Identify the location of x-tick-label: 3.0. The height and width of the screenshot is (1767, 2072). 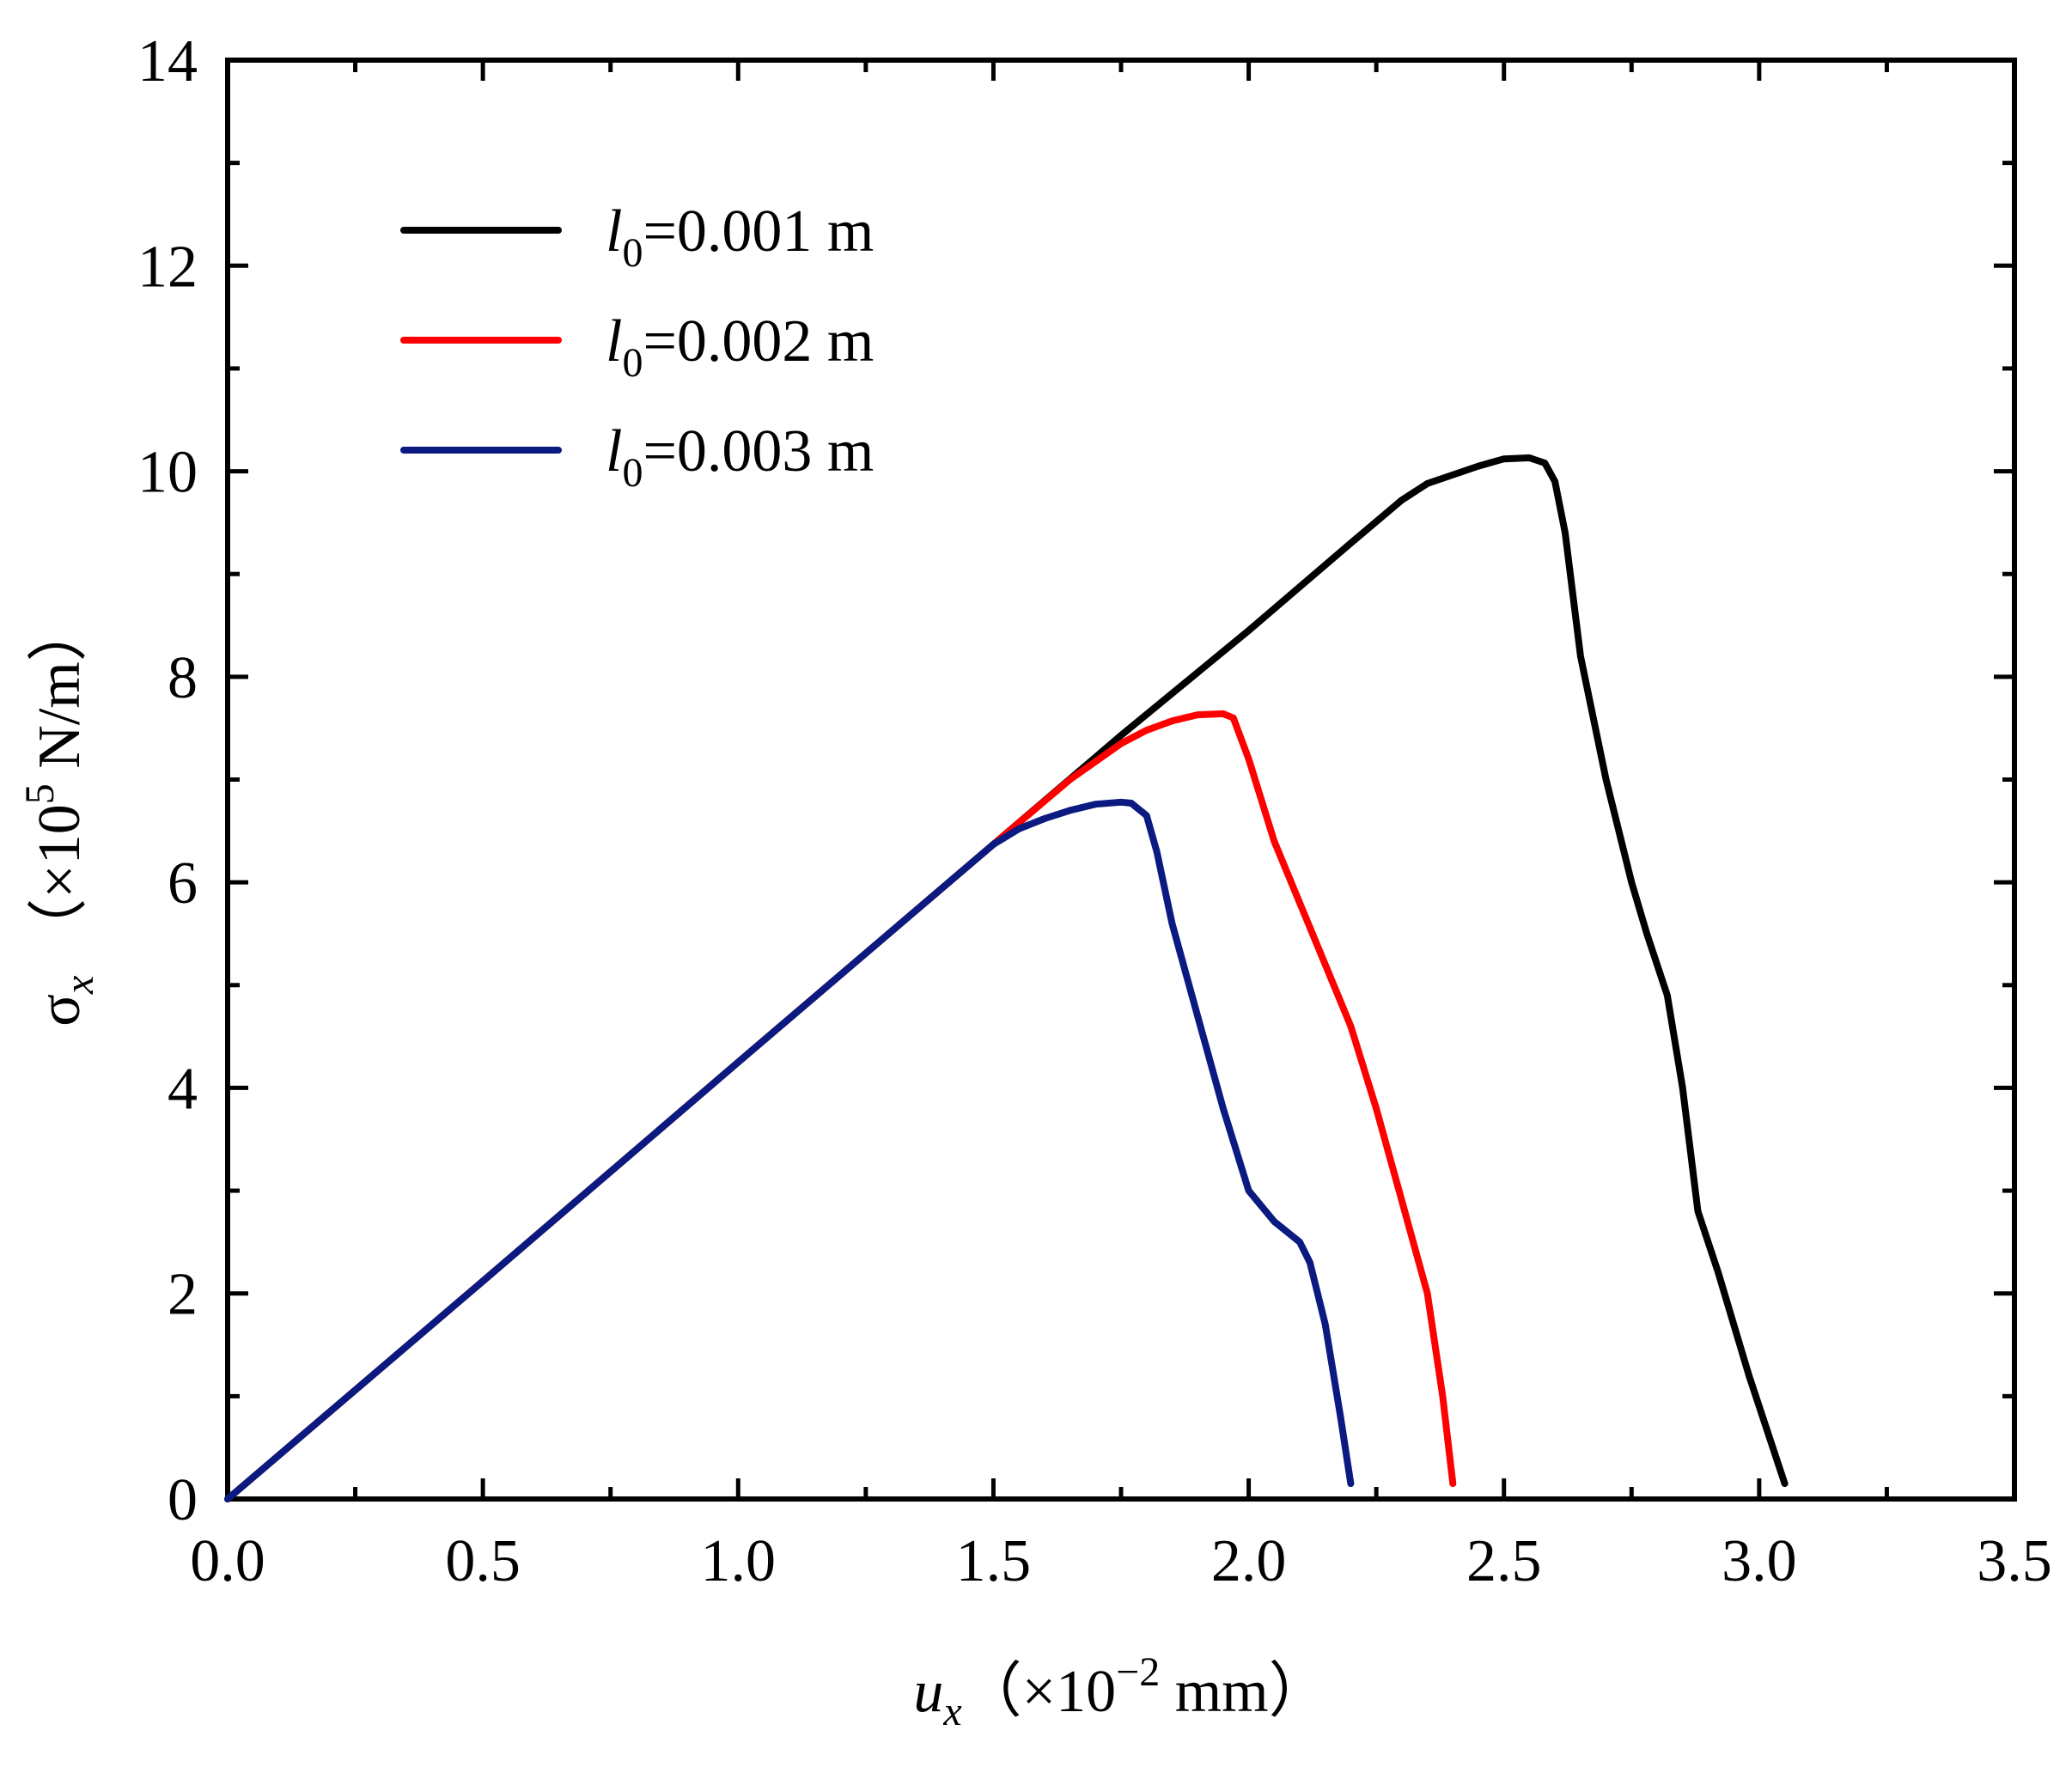
(1759, 1561).